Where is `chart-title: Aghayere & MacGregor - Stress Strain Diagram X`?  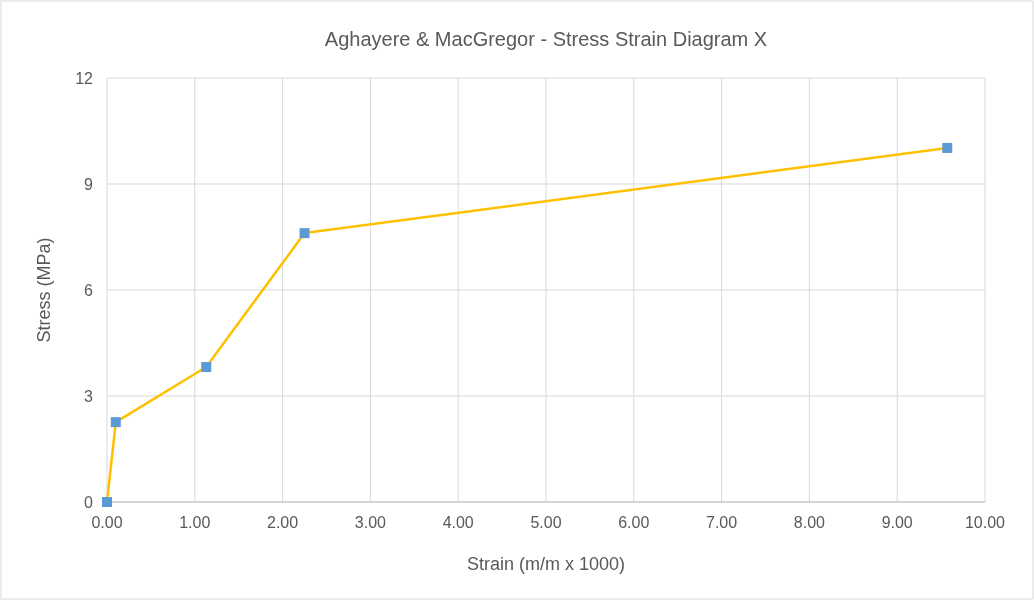 chart-title: Aghayere & MacGregor - Stress Strain Diagram X is located at coordinates (546, 39).